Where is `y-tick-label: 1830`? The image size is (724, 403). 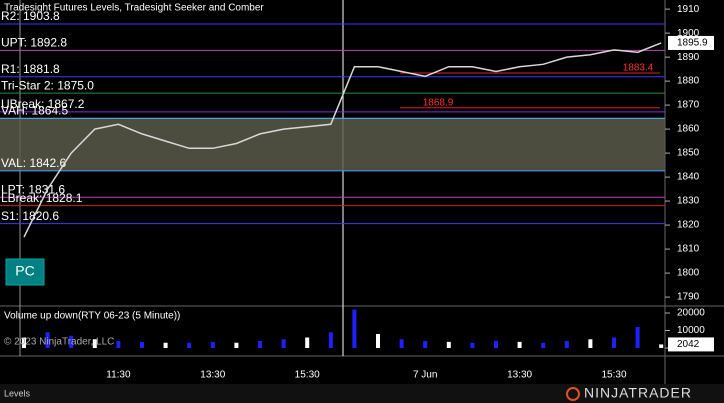
y-tick-label: 1830 is located at coordinates (688, 201).